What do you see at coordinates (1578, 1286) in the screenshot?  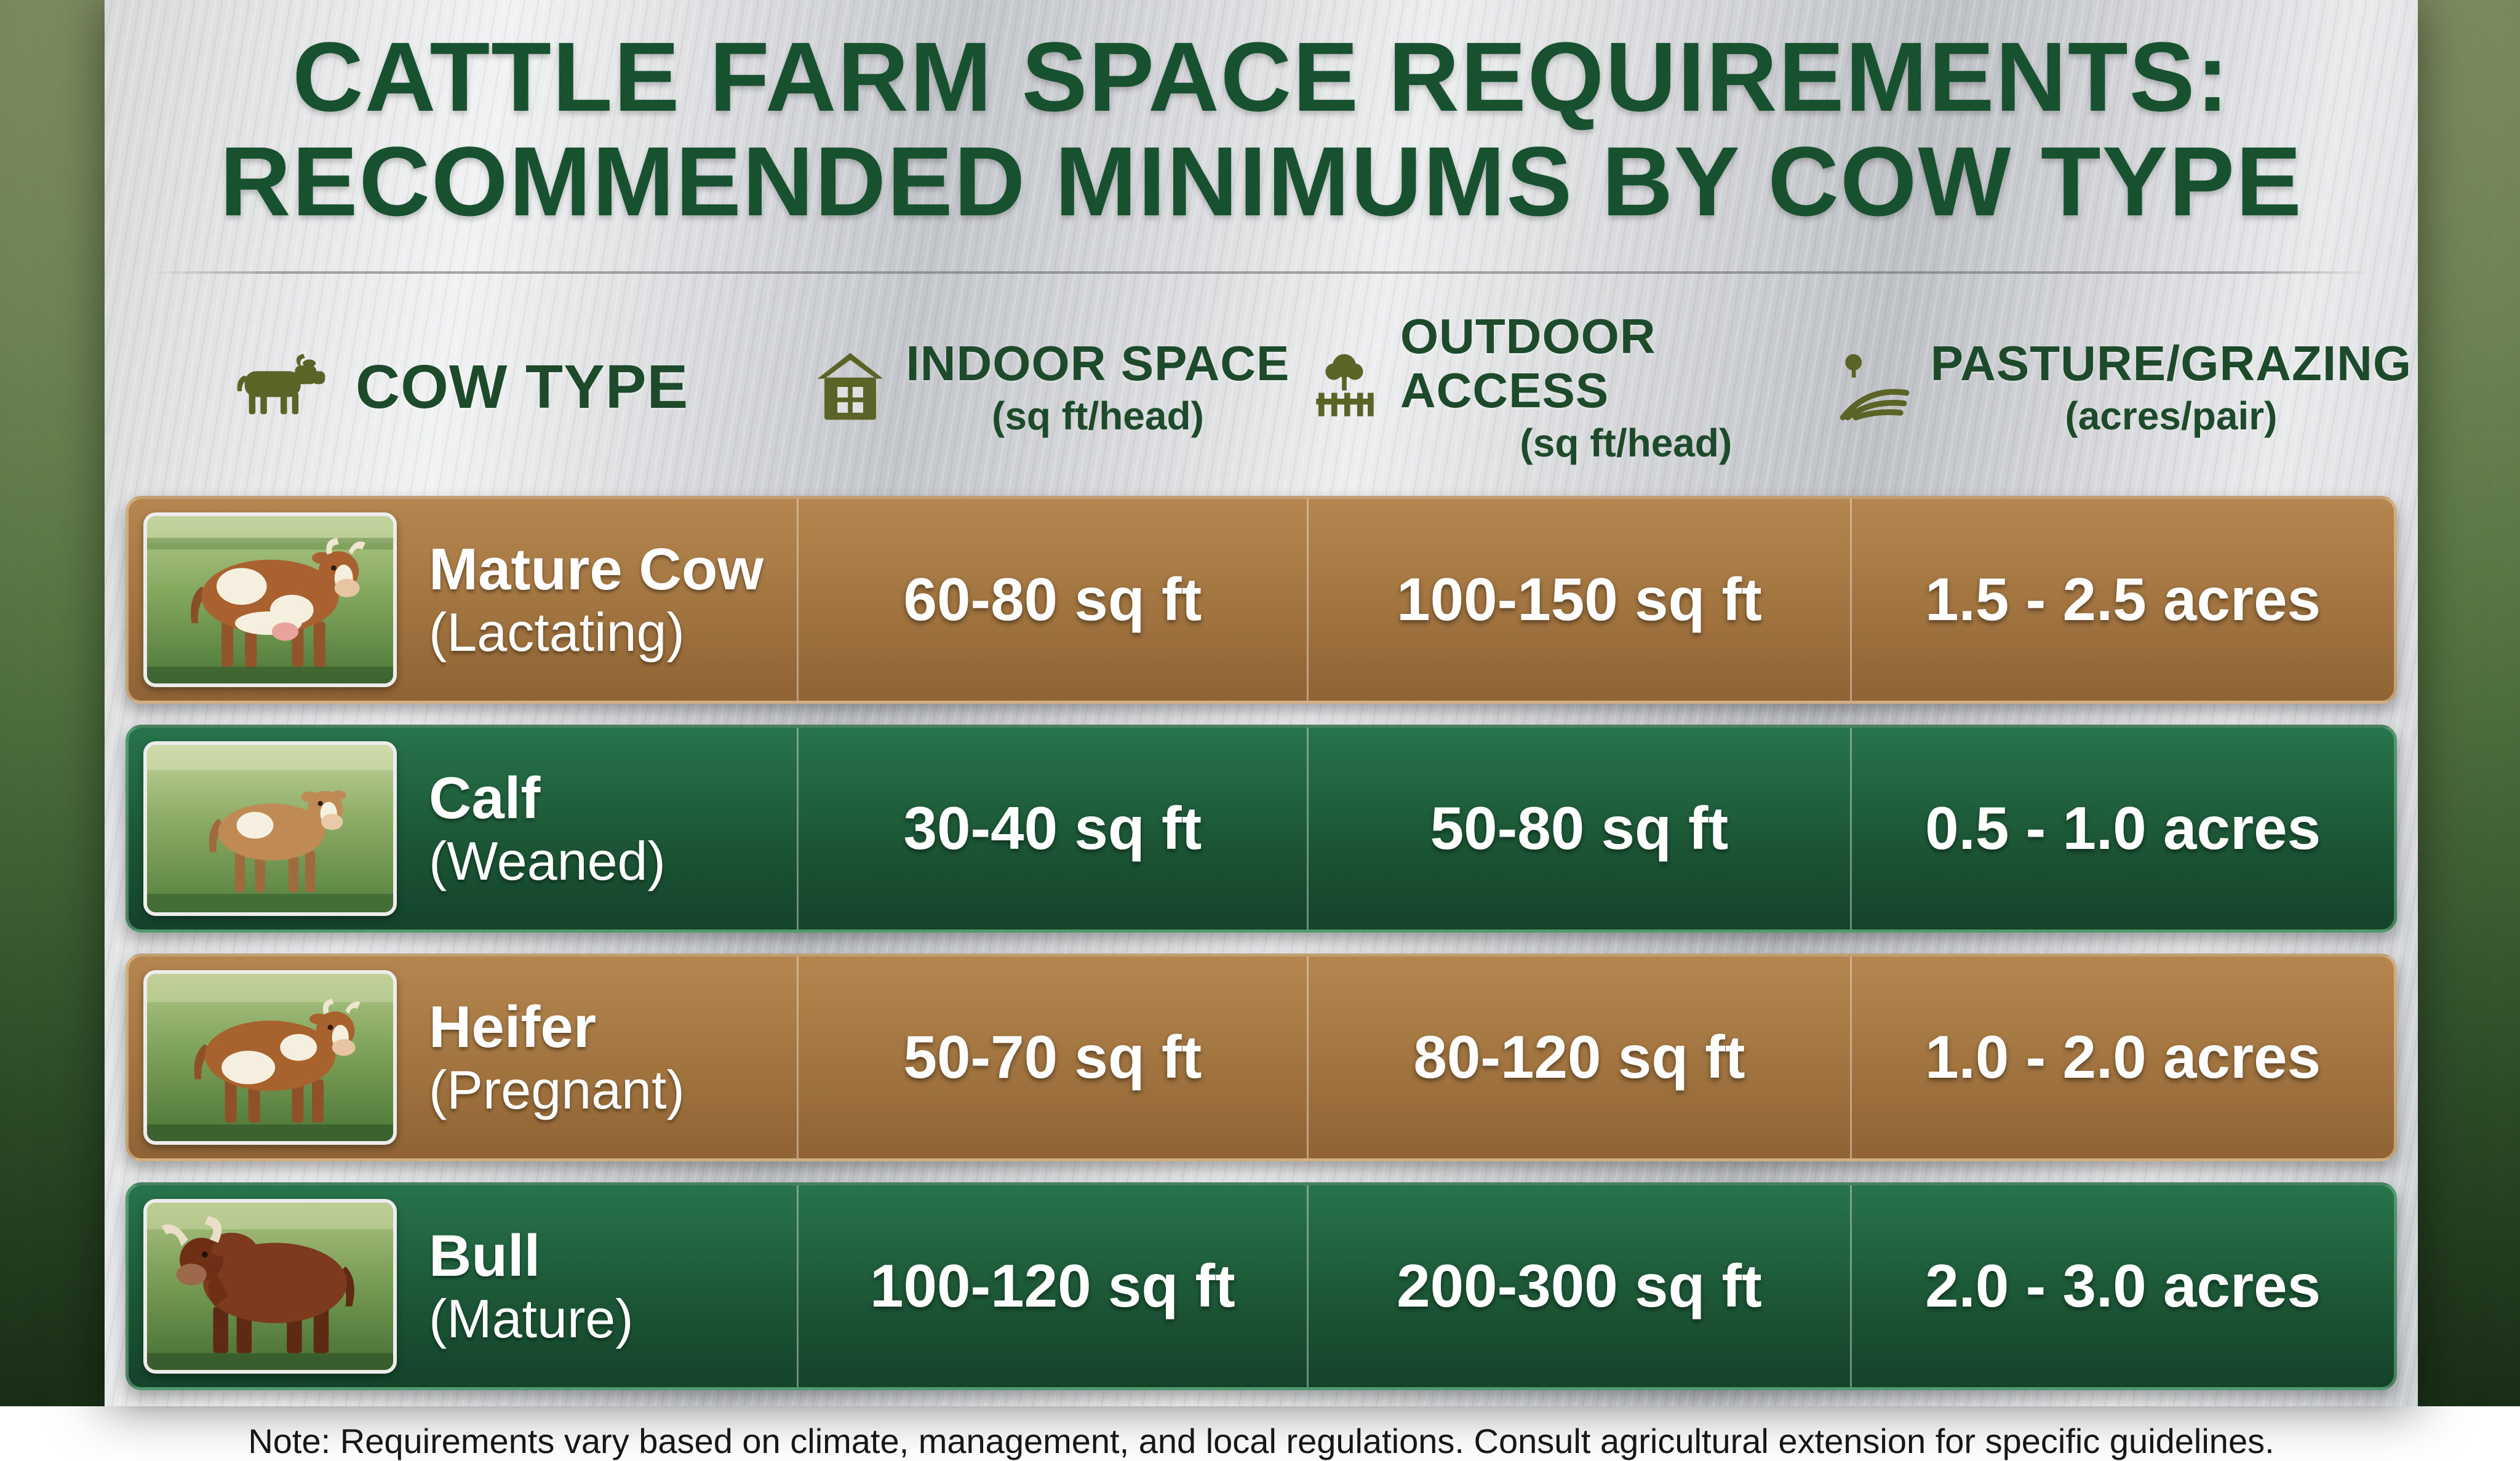 I see `outdoor-access-value: 200-300 sq ft` at bounding box center [1578, 1286].